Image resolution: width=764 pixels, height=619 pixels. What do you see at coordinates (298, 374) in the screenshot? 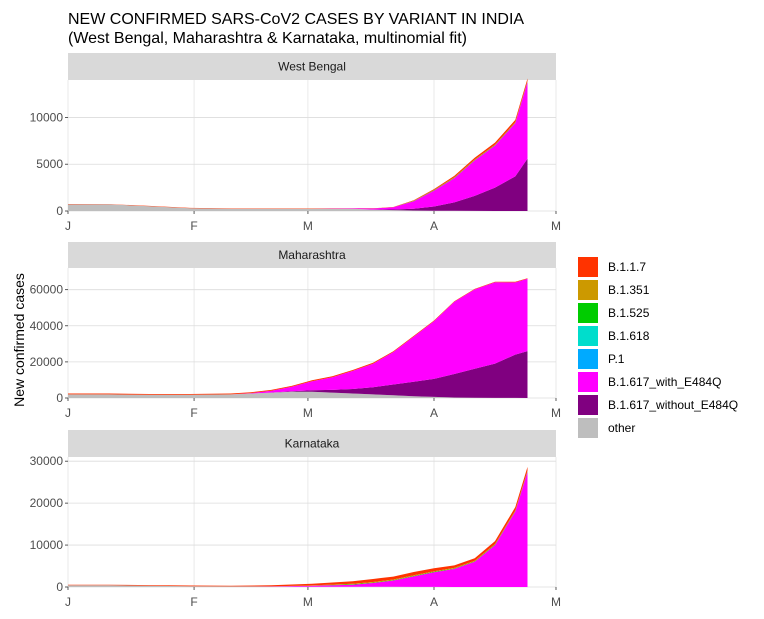
I see `area-maharashtra-b-1-617-without-e484q` at bounding box center [298, 374].